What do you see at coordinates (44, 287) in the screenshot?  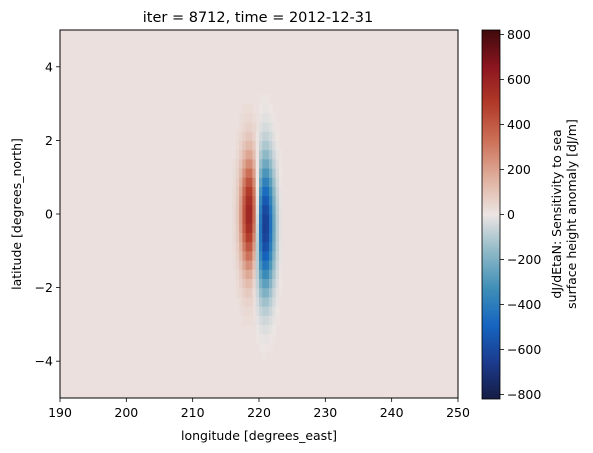 I see `y-tick-label: −2` at bounding box center [44, 287].